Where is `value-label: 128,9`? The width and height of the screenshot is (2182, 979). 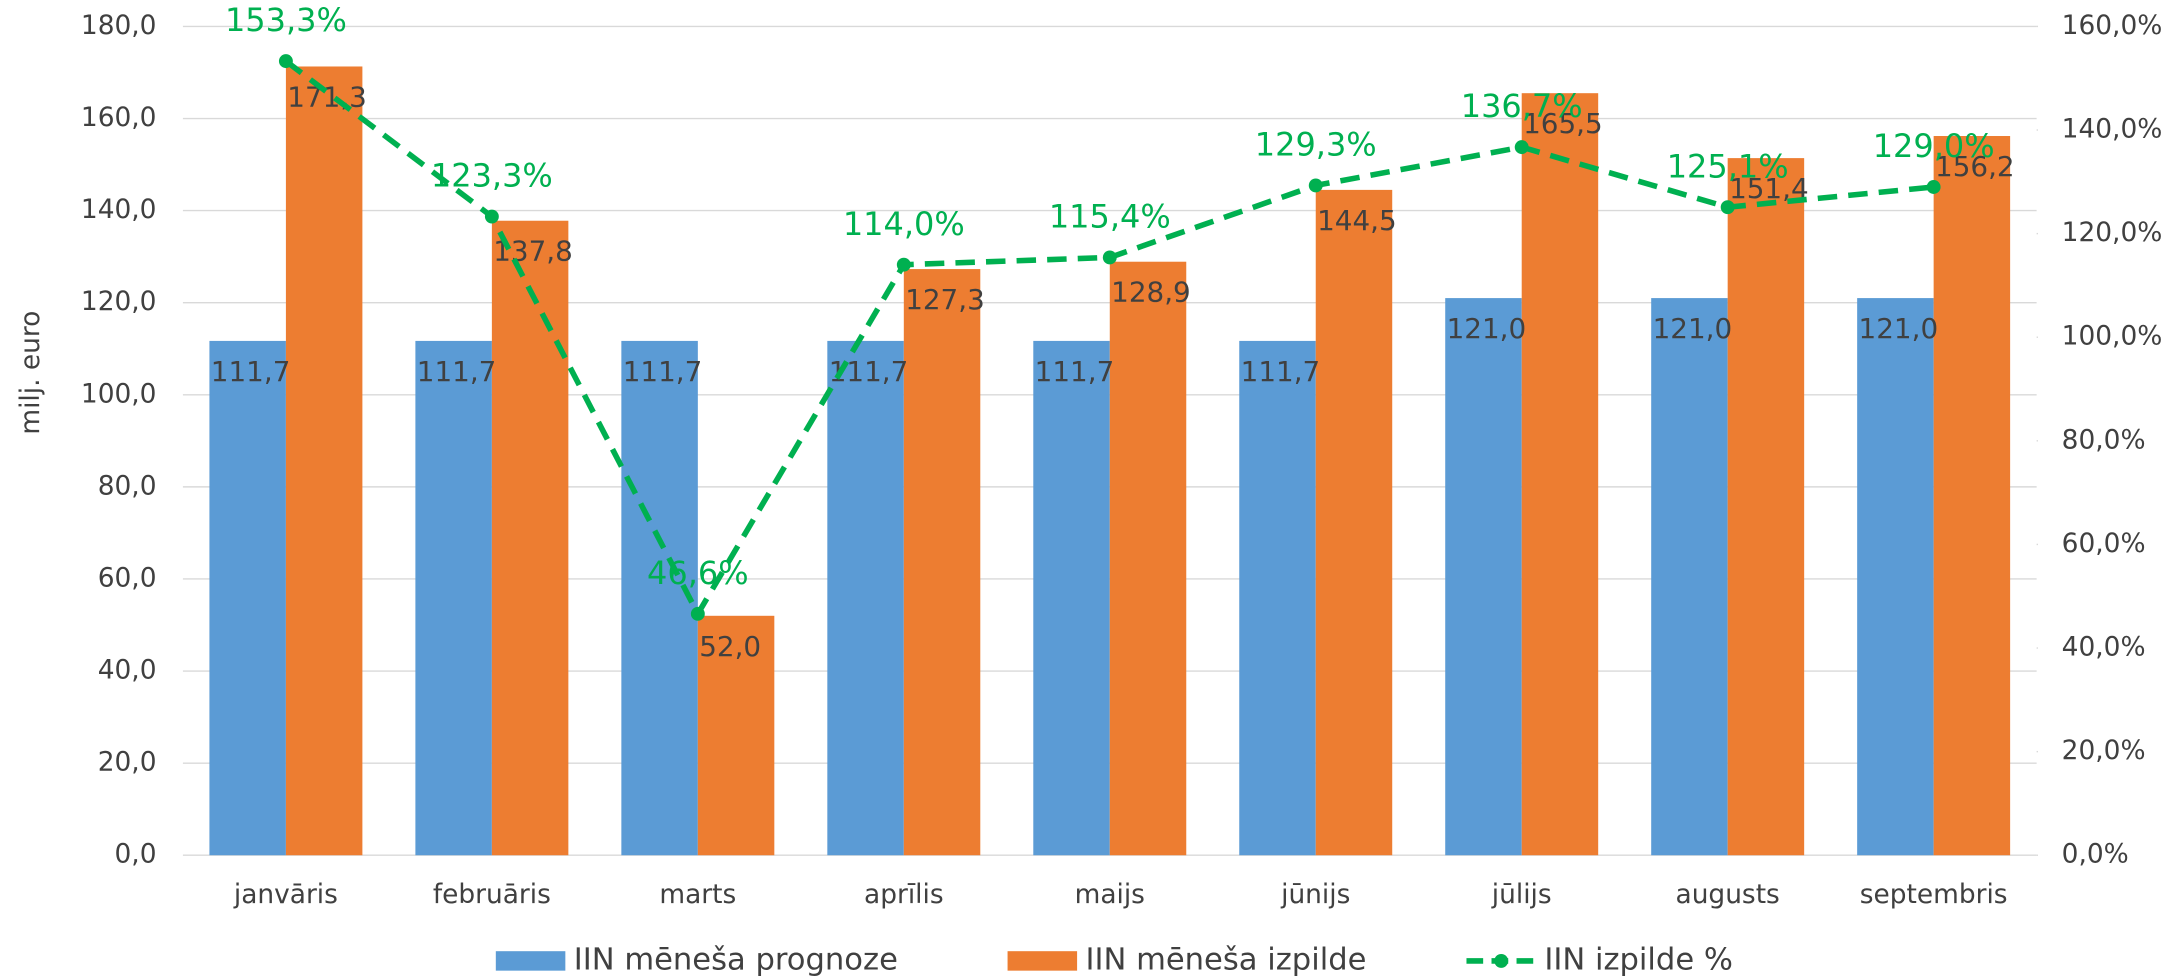 value-label: 128,9 is located at coordinates (1151, 292).